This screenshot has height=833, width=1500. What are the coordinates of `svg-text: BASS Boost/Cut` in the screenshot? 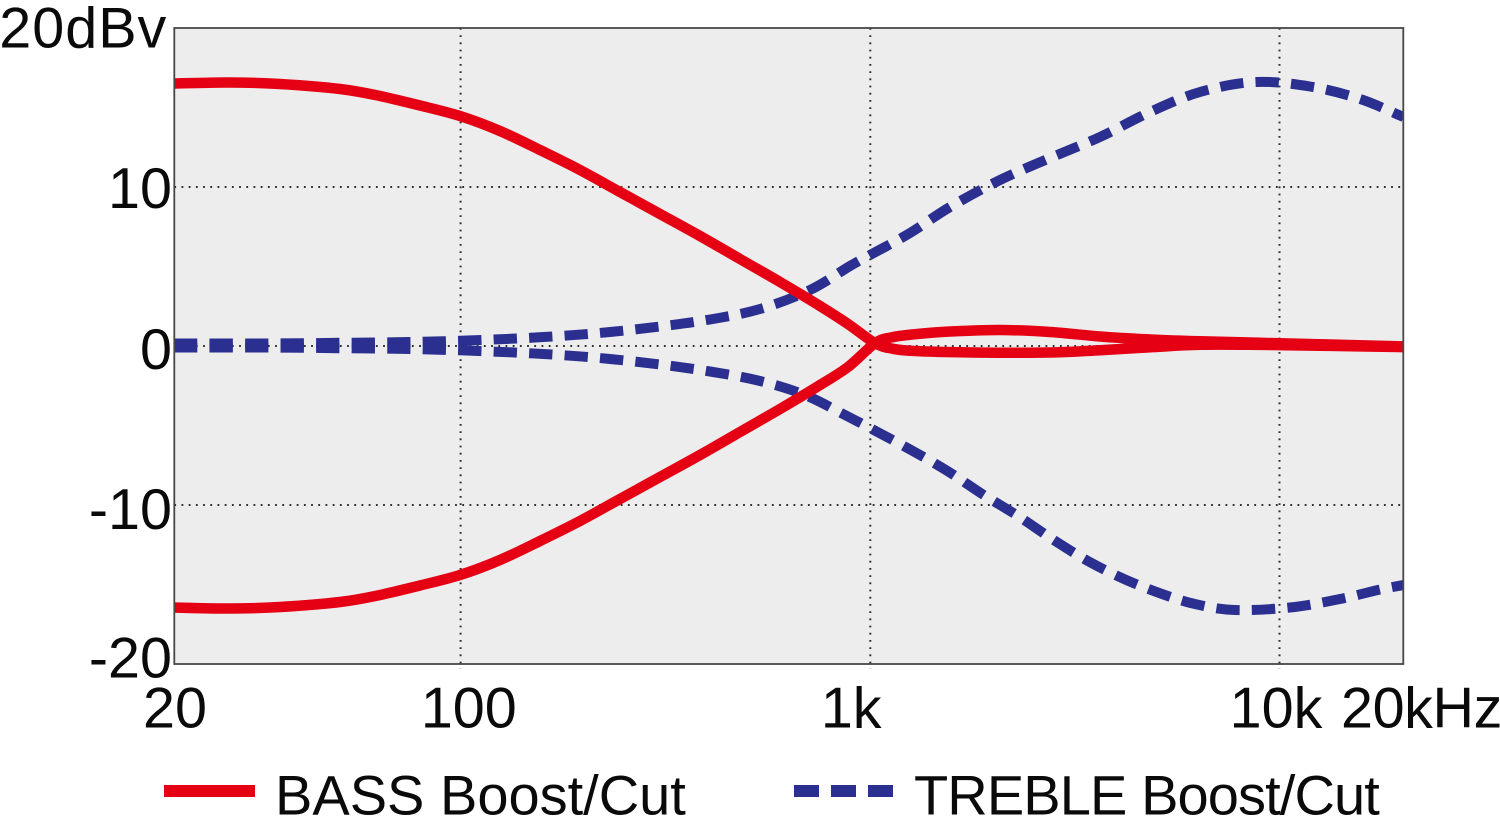 It's located at (480, 794).